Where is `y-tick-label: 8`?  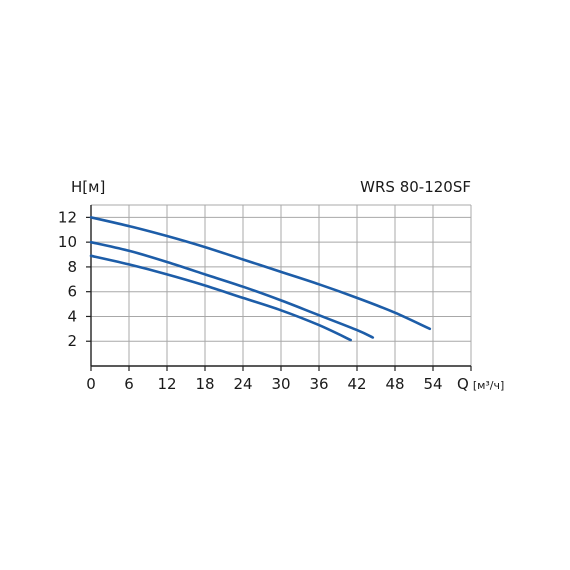
y-tick-label: 8 is located at coordinates (72, 267).